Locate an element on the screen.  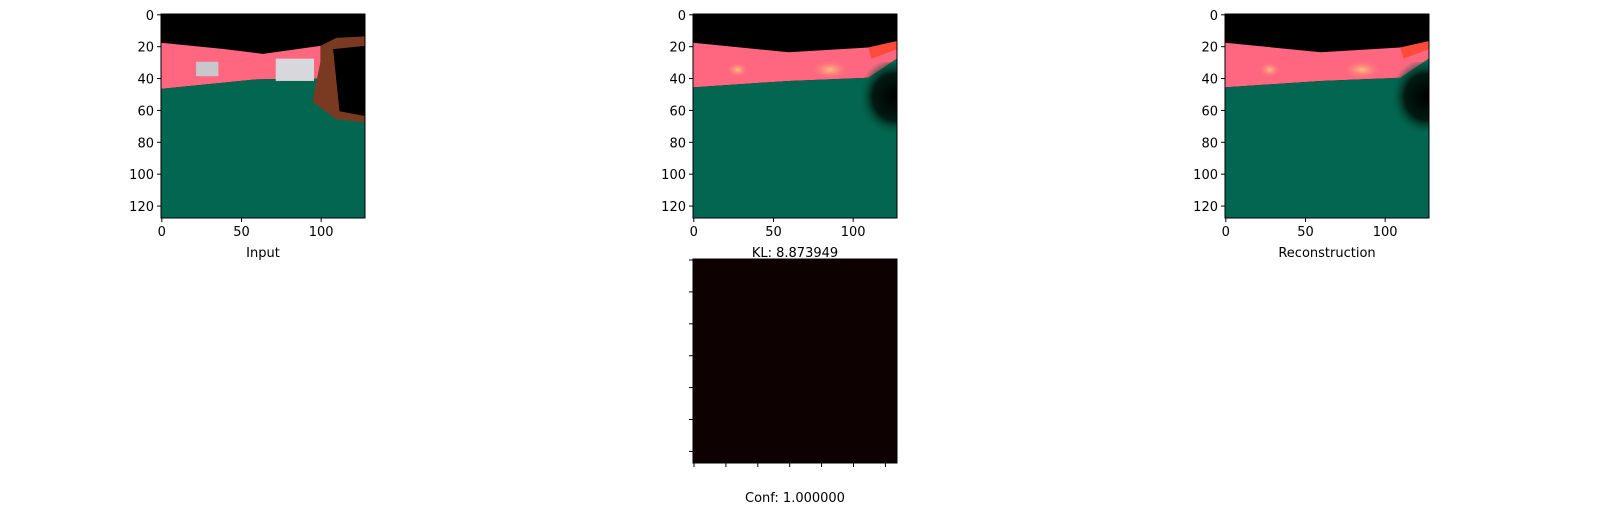
conf-image is located at coordinates (795, 361).